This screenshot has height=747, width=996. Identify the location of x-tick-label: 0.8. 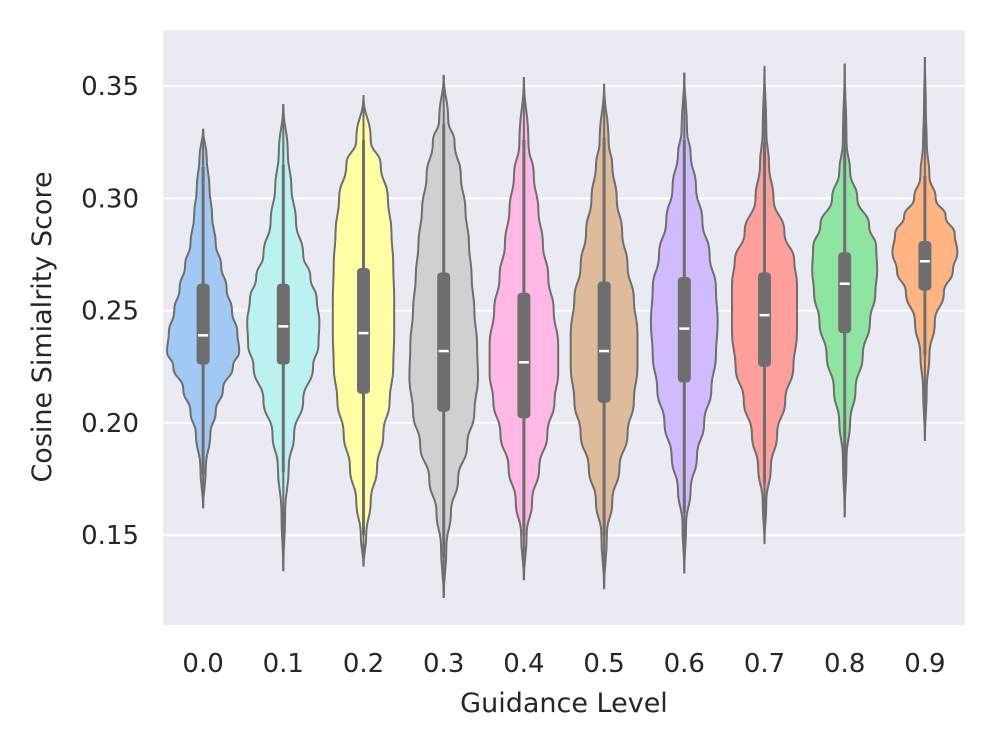
(844, 664).